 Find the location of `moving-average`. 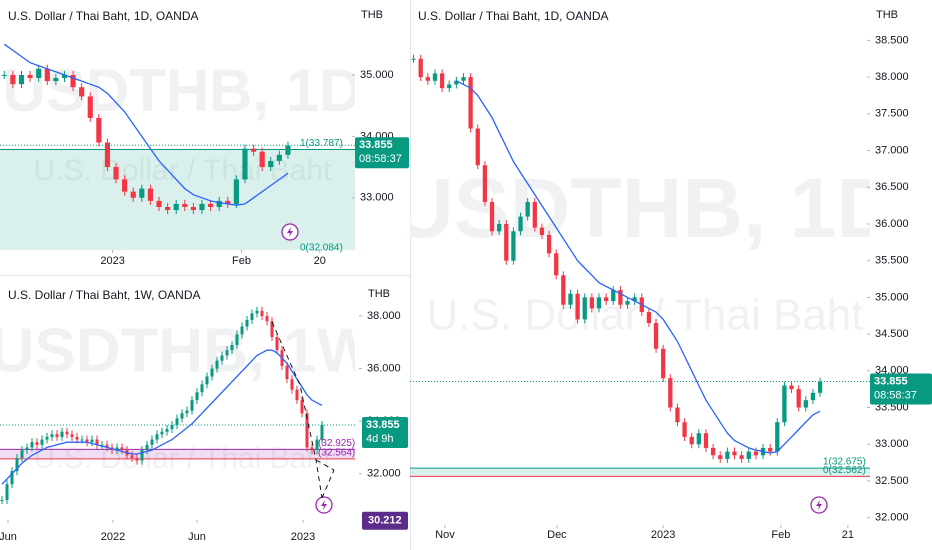

moving-average is located at coordinates (162, 417).